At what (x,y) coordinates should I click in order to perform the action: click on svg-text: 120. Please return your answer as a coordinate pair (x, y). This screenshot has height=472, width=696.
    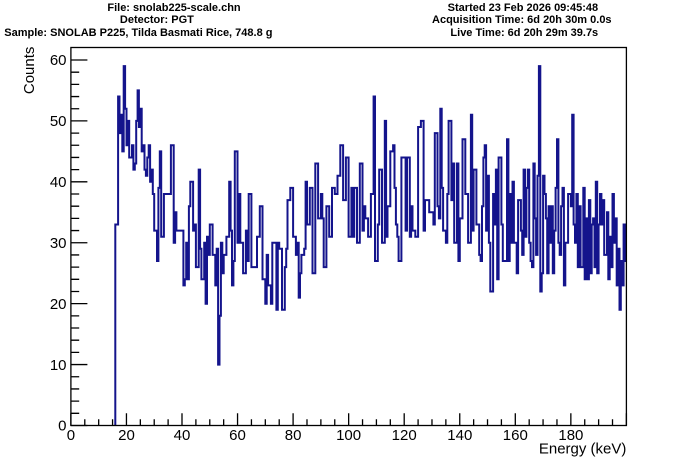
    Looking at the image, I should click on (404, 435).